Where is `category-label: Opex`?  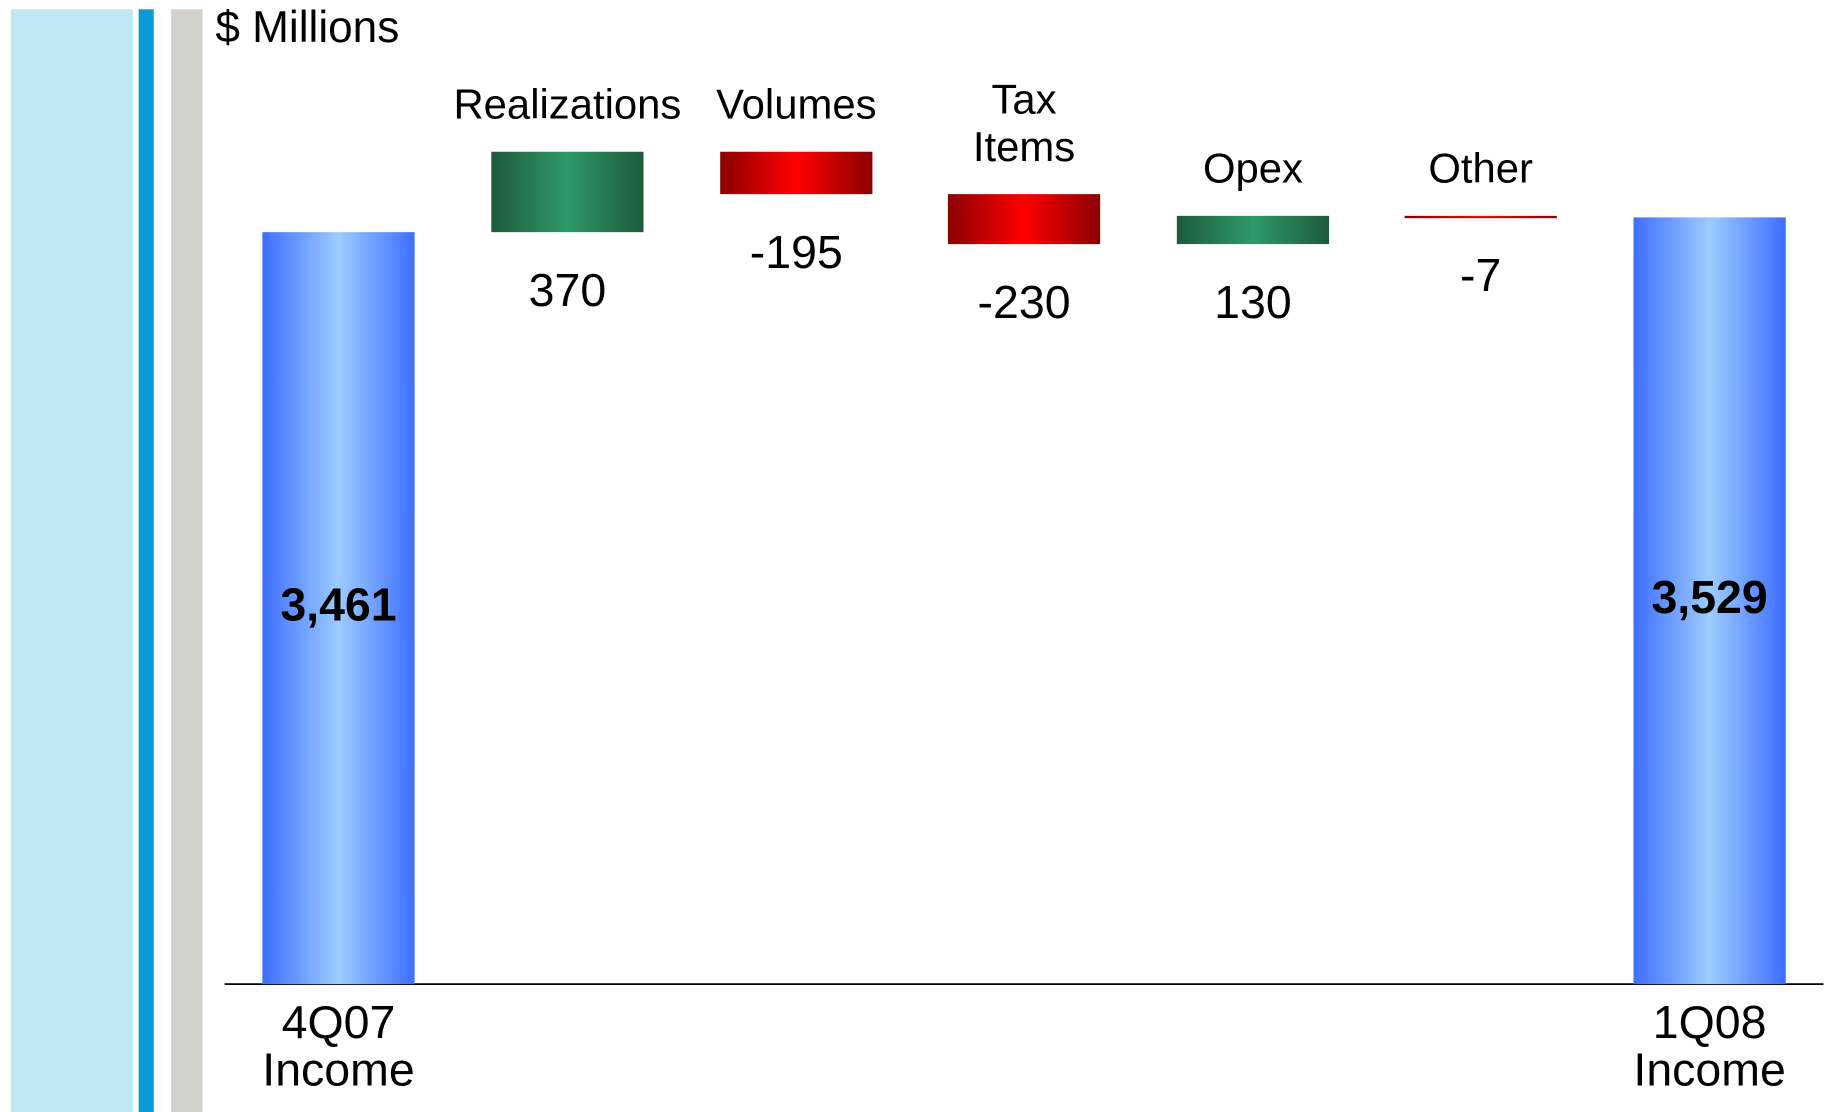
category-label: Opex is located at coordinates (1253, 168).